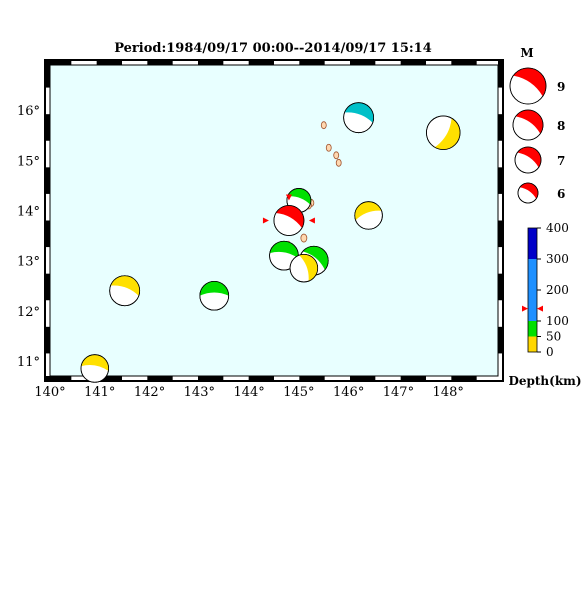  Describe the element at coordinates (348, 392) in the screenshot. I see `longitude-tick-label: 146°` at that location.